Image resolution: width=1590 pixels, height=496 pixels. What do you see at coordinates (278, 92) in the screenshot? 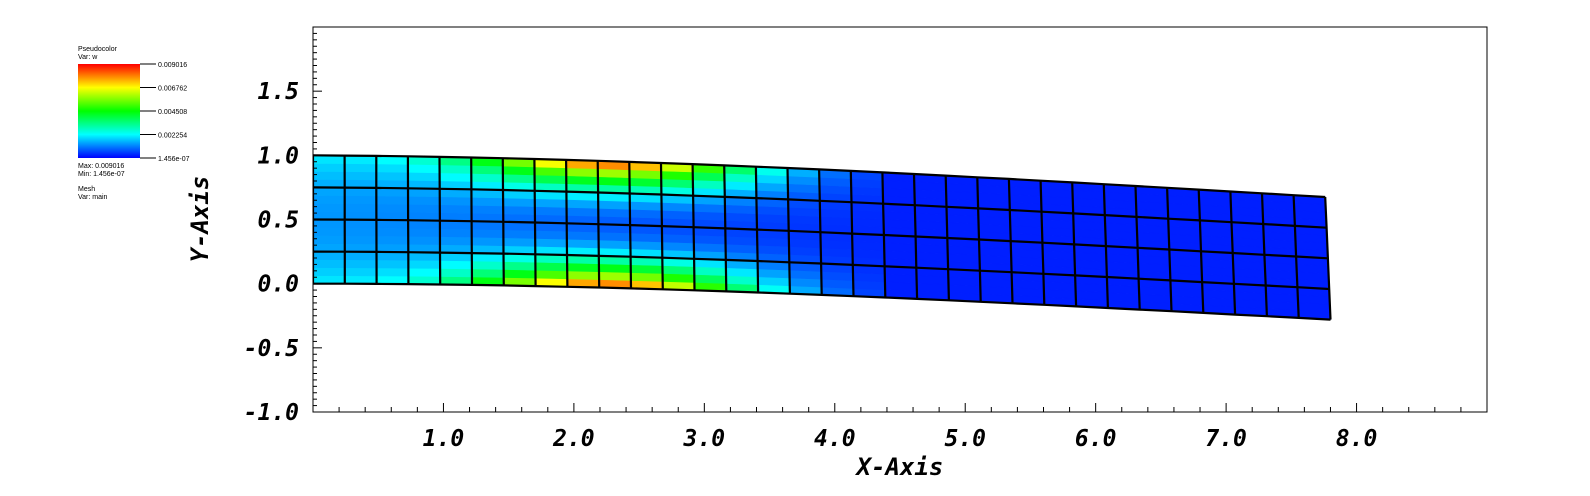
I see `y-tick-label: 1.5` at bounding box center [278, 92].